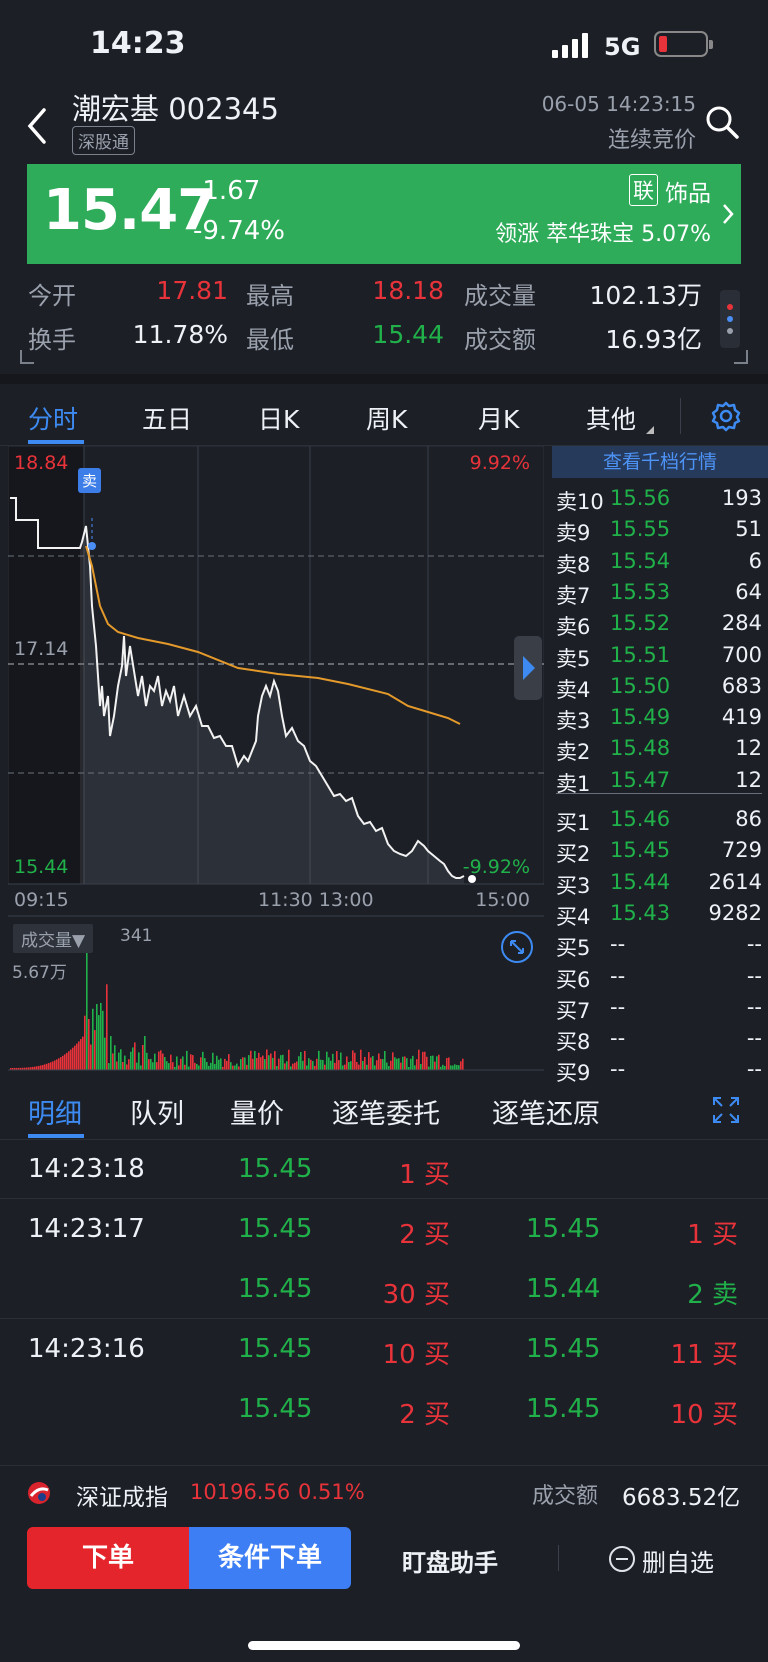  Describe the element at coordinates (722, 122) in the screenshot. I see `search-icon` at that location.